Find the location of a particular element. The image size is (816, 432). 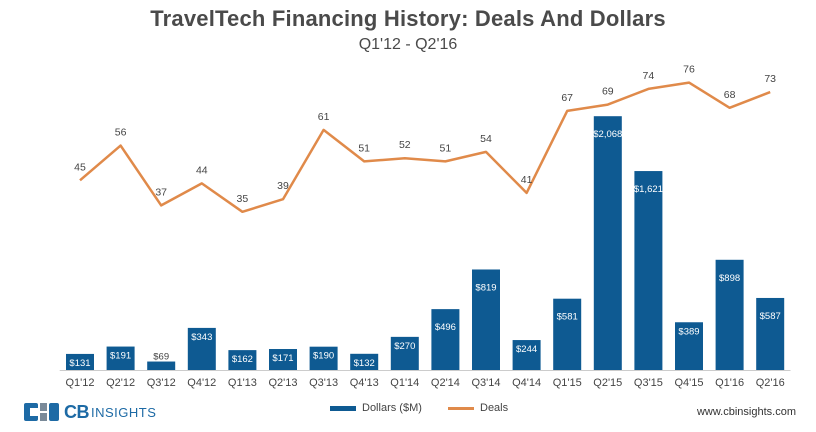

deal-label-Q3'12: 37 is located at coordinates (161, 192).